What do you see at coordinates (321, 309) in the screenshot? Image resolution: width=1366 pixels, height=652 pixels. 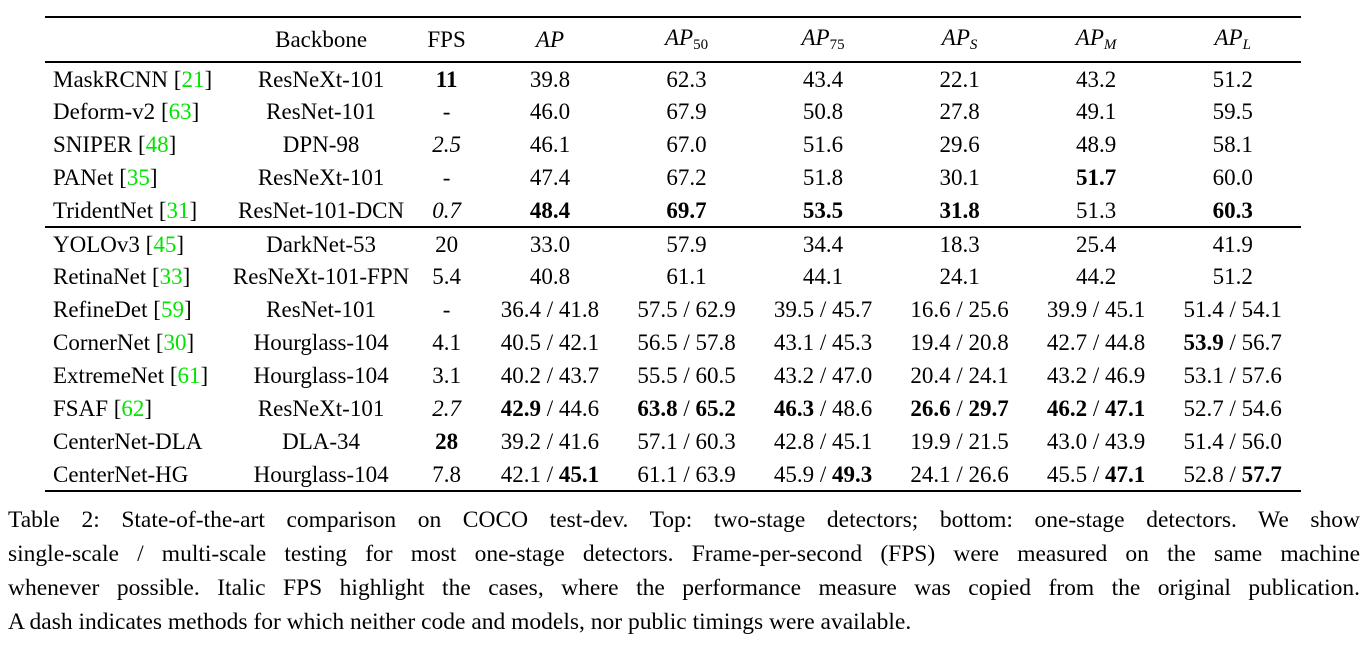 I see `cell-backbone: ResNet-101` at bounding box center [321, 309].